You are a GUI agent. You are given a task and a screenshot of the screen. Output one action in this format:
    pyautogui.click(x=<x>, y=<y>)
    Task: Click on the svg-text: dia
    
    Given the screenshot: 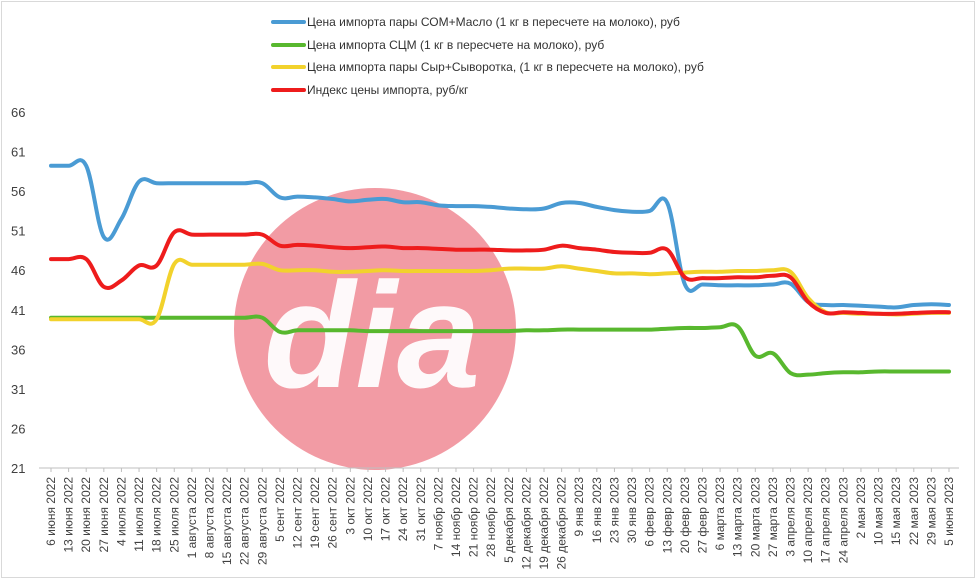 What is the action you would take?
    pyautogui.click(x=372, y=335)
    